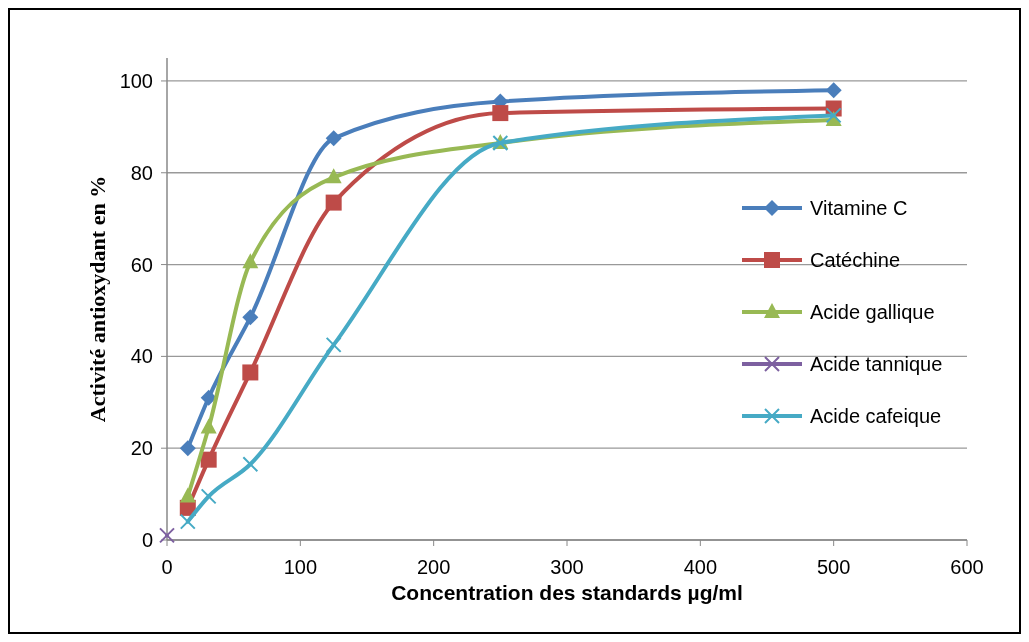 Image resolution: width=1029 pixels, height=642 pixels. Describe the element at coordinates (141, 172) in the screenshot. I see `y-tick-label: 80` at that location.